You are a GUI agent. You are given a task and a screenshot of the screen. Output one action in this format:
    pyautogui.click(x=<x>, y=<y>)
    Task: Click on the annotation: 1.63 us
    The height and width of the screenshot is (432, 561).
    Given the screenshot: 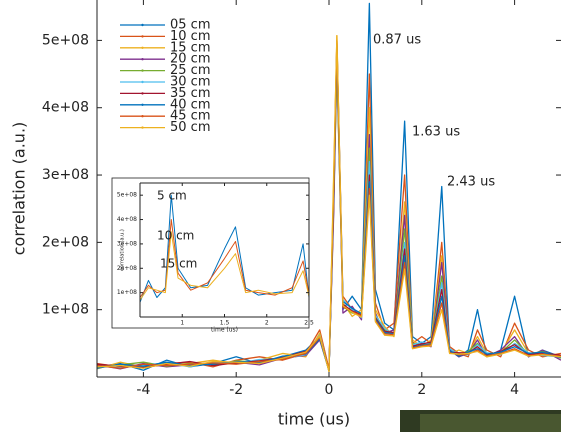 What is the action you would take?
    pyautogui.click(x=436, y=132)
    